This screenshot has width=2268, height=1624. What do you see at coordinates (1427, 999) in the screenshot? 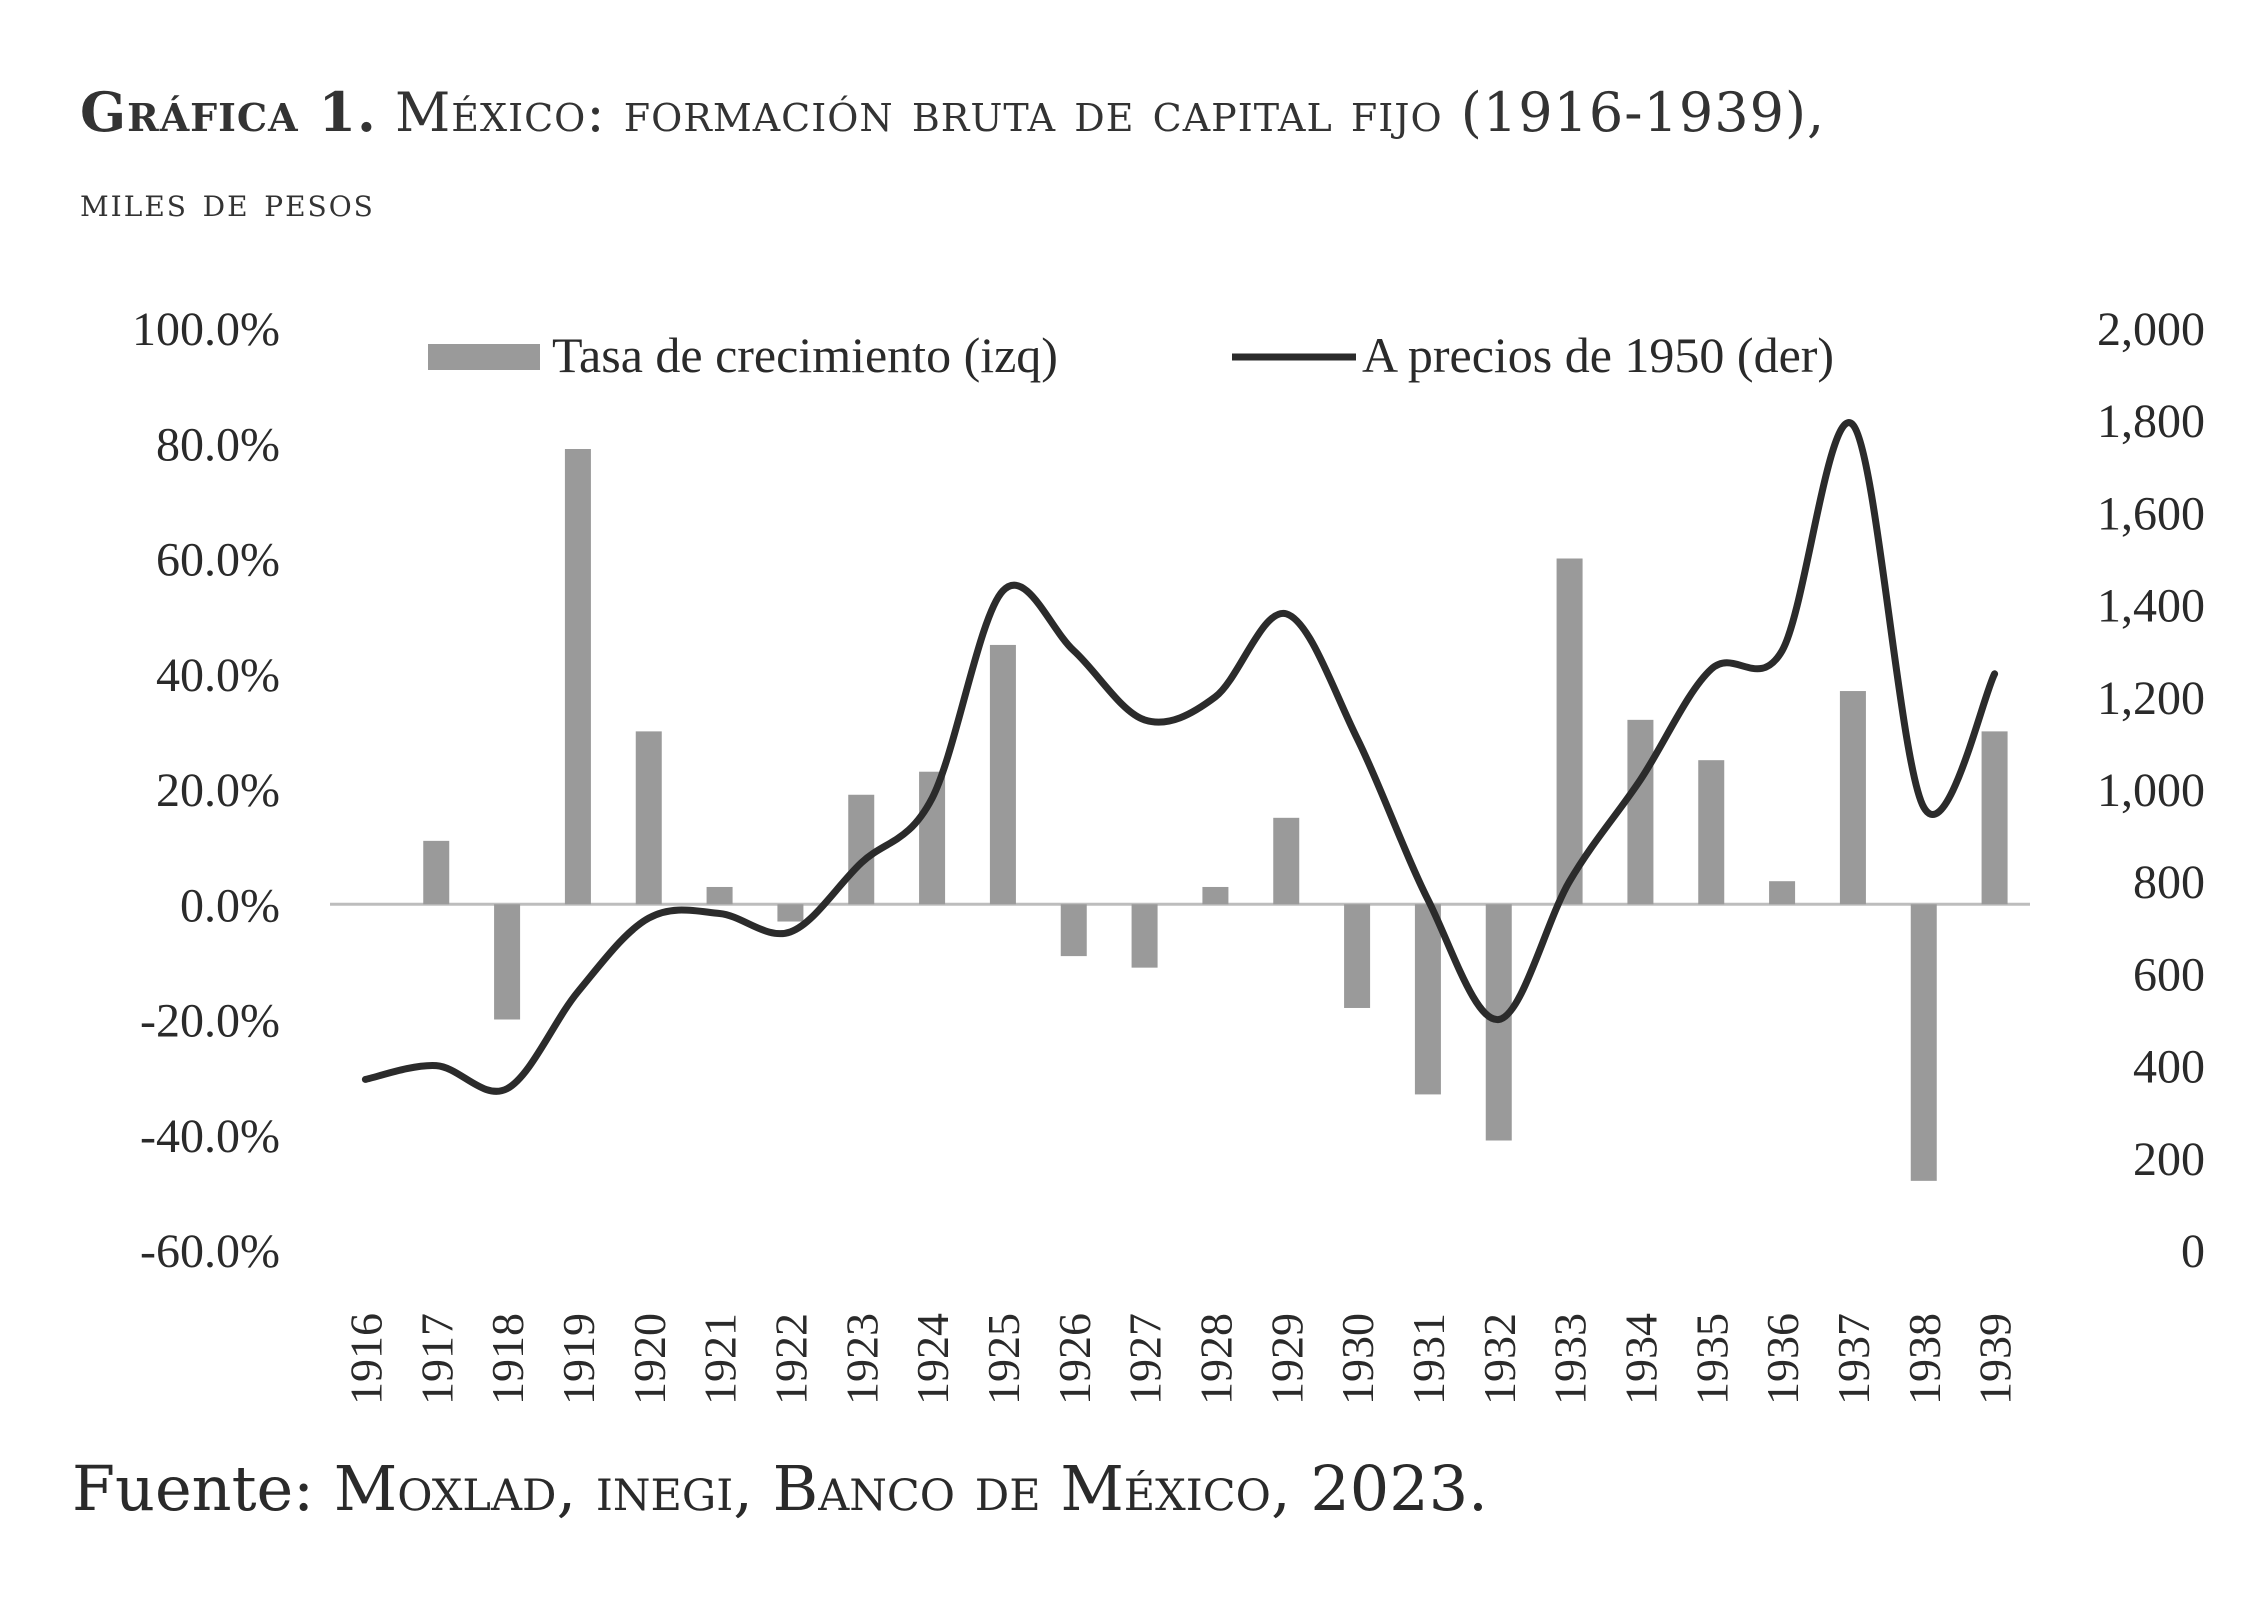
I see `bar-1931` at bounding box center [1427, 999].